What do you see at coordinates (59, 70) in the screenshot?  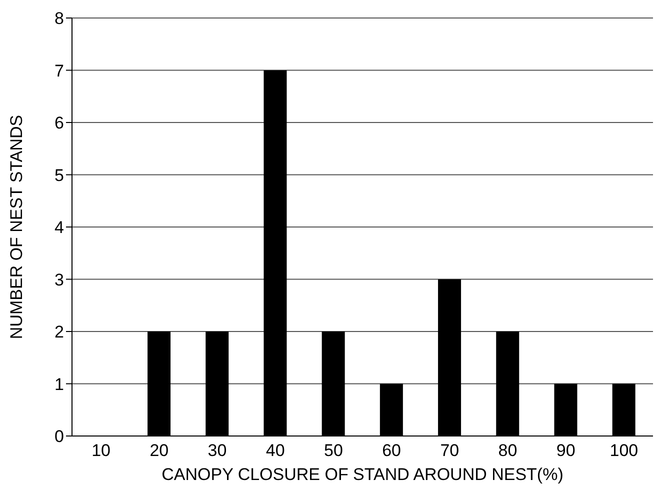 I see `y-tick-label: 7` at bounding box center [59, 70].